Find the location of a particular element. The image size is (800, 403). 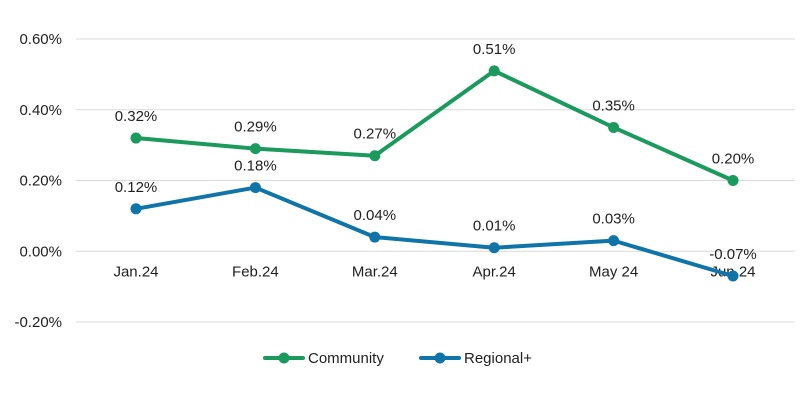

x-tick-label: Mar.24 is located at coordinates (375, 271).